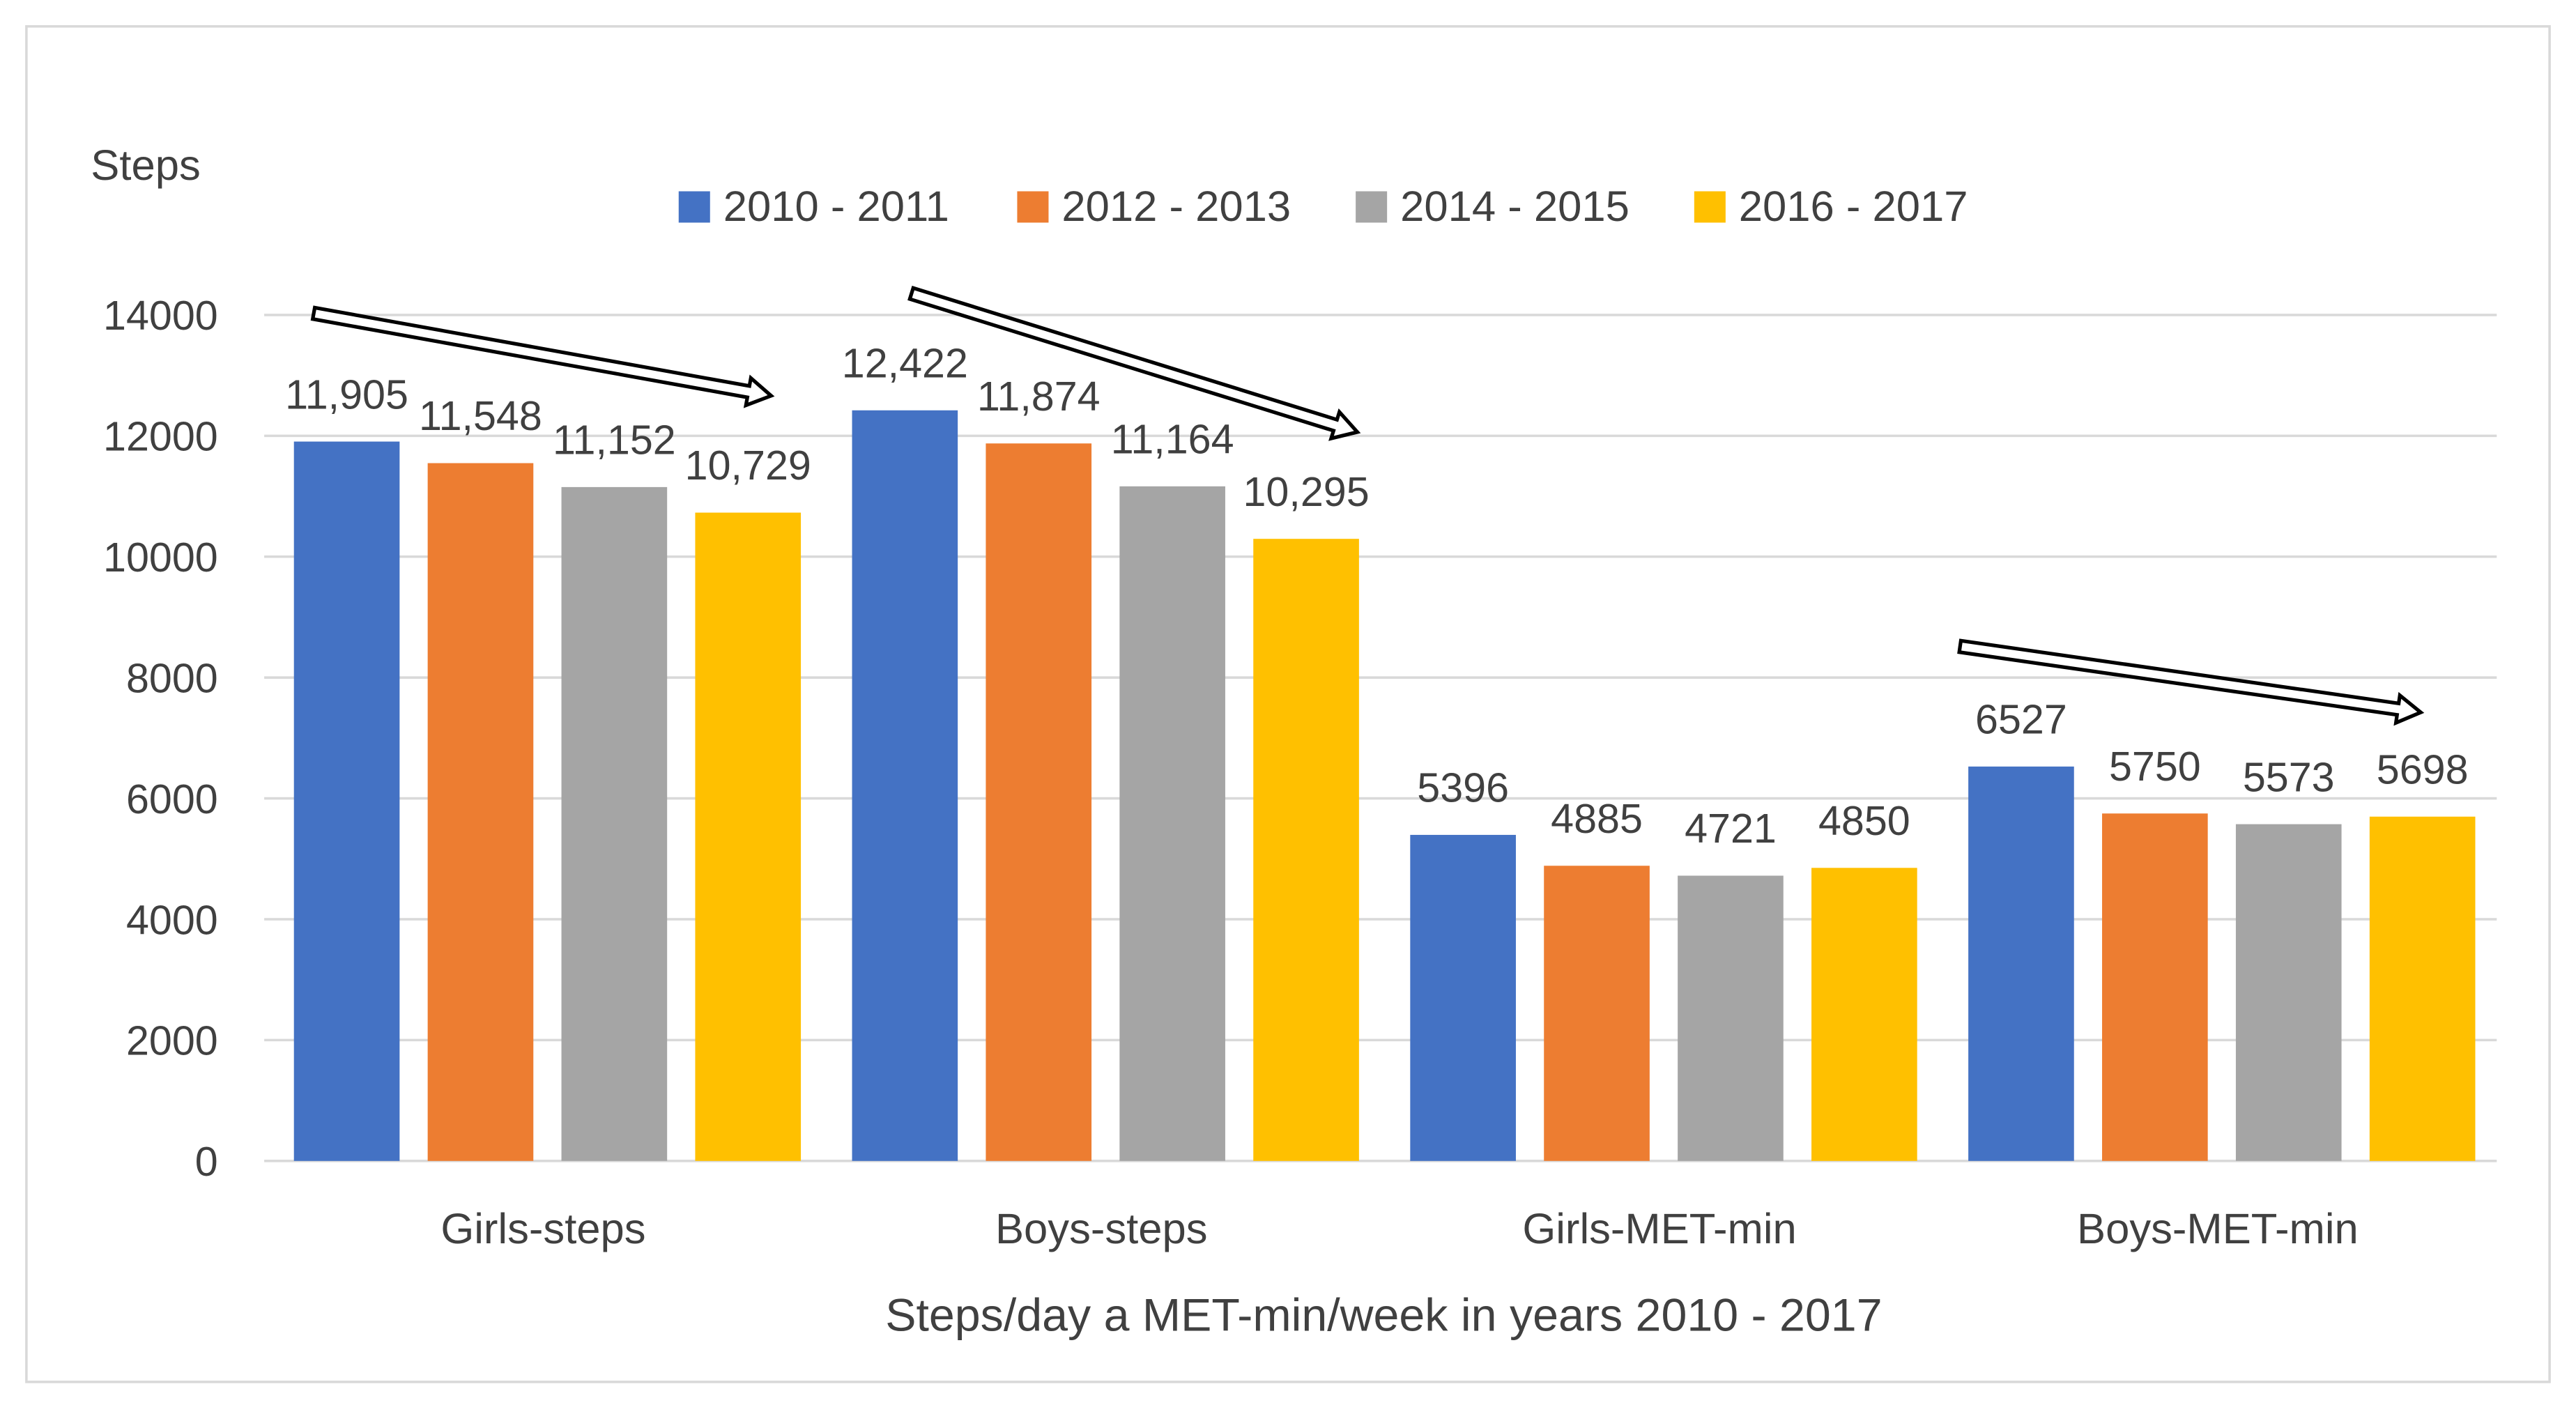 The image size is (2576, 1405). What do you see at coordinates (172, 919) in the screenshot?
I see `y-tick-label: 4000` at bounding box center [172, 919].